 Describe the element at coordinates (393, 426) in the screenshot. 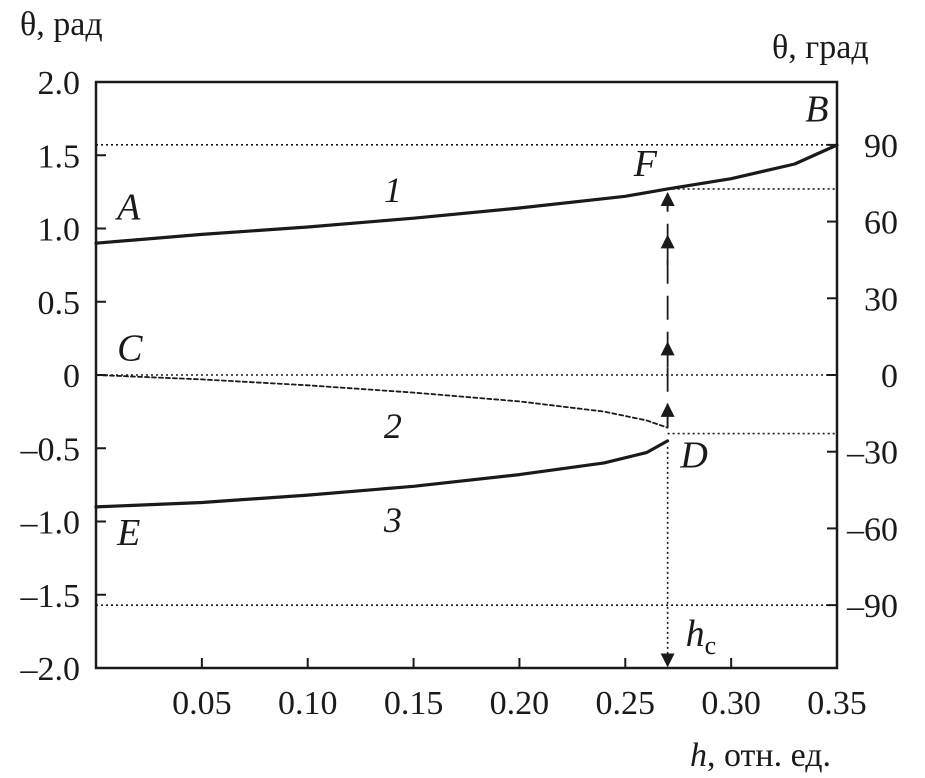

I see `curve-label-2: 2` at that location.